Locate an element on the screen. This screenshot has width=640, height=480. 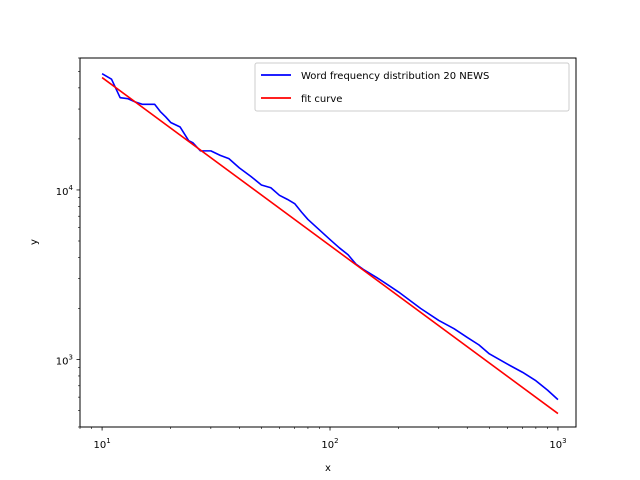
x-tick-label: 10³ is located at coordinates (557, 444).